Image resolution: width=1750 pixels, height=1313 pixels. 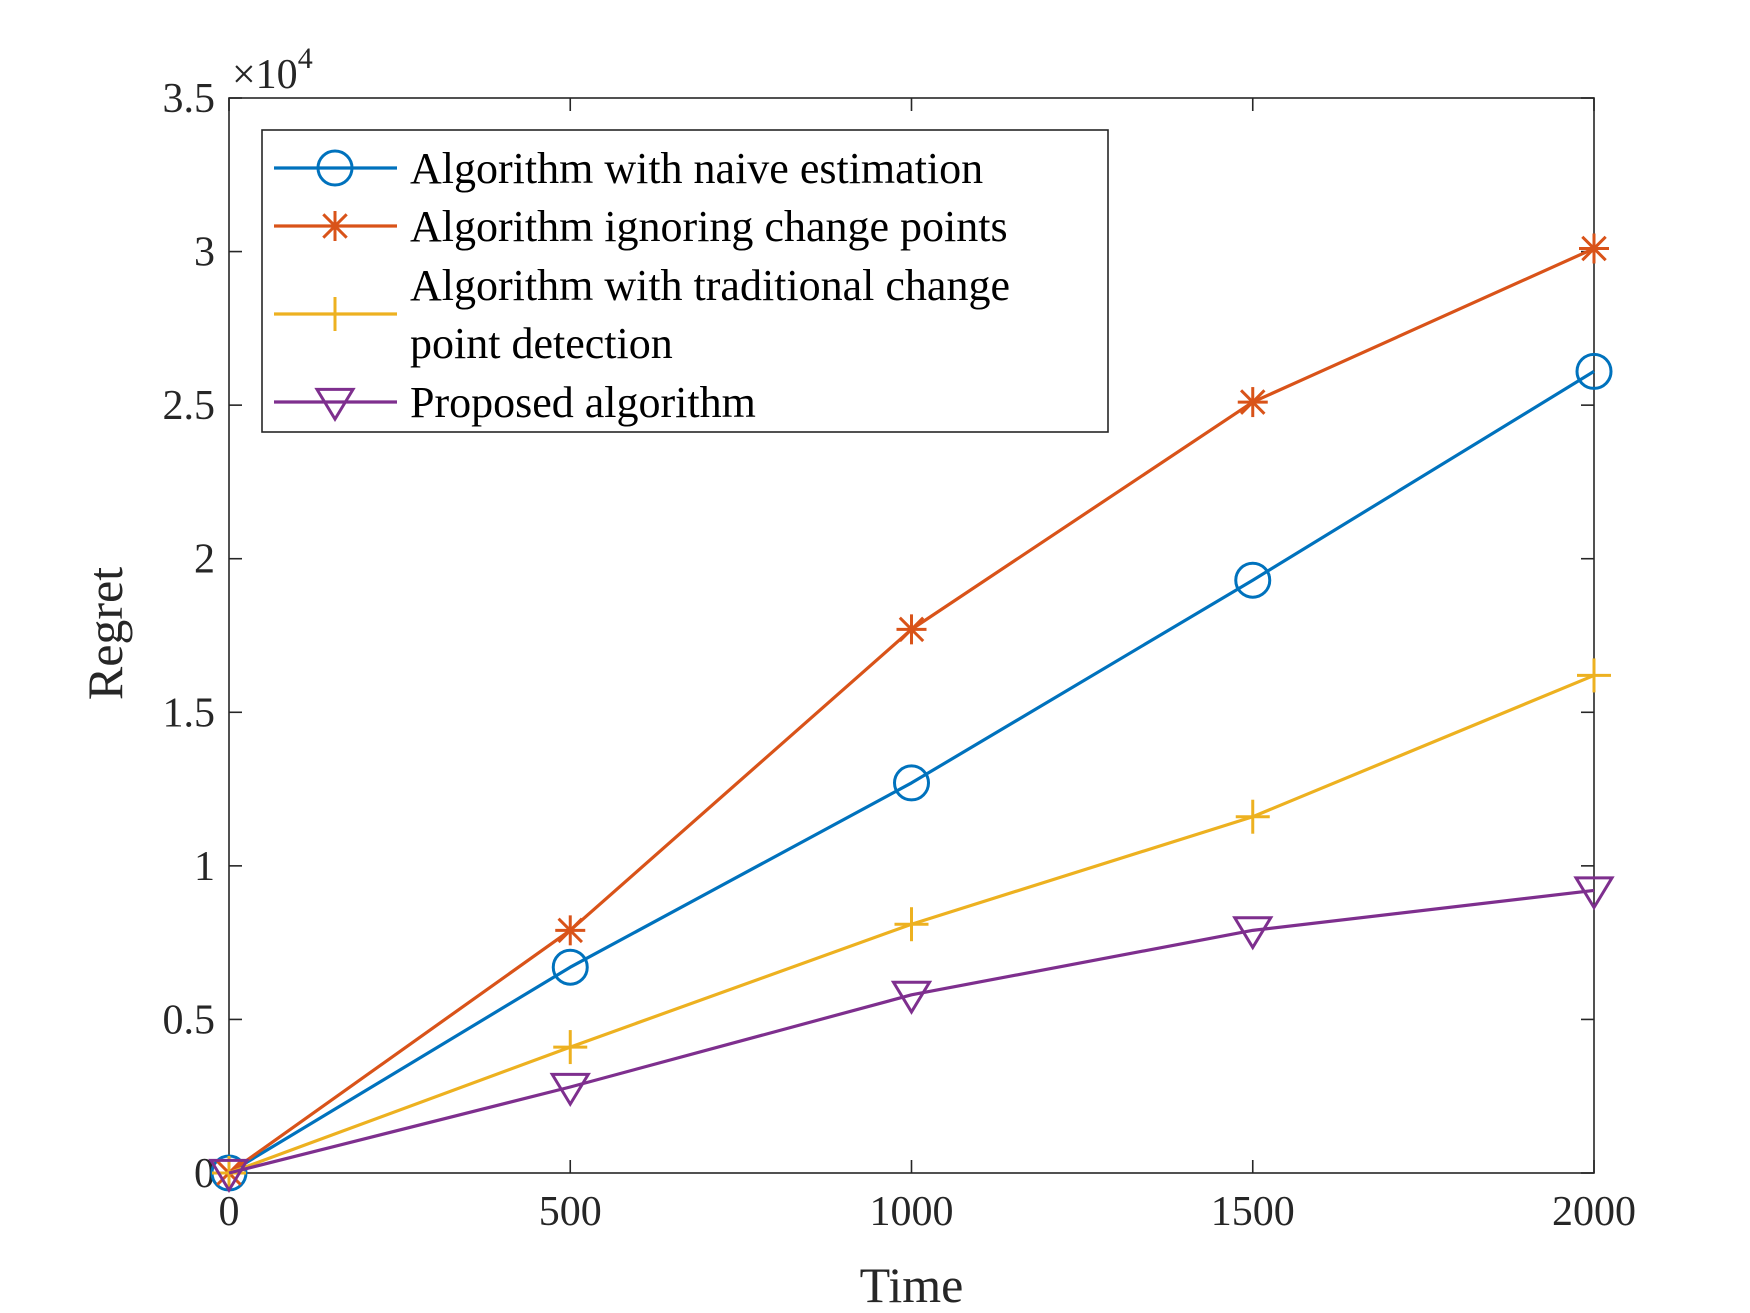 What do you see at coordinates (709, 226) in the screenshot?
I see `legend-label: Algorithm ignoring change points` at bounding box center [709, 226].